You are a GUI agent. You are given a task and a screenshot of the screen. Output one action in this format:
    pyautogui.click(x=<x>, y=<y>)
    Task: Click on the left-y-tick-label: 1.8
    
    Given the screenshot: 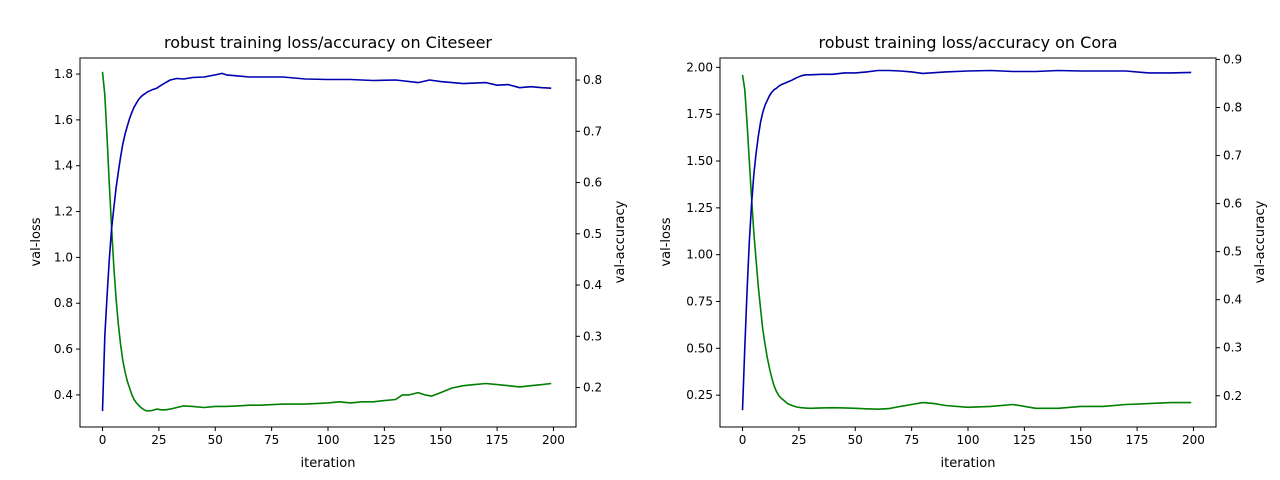 What is the action you would take?
    pyautogui.click(x=63, y=74)
    